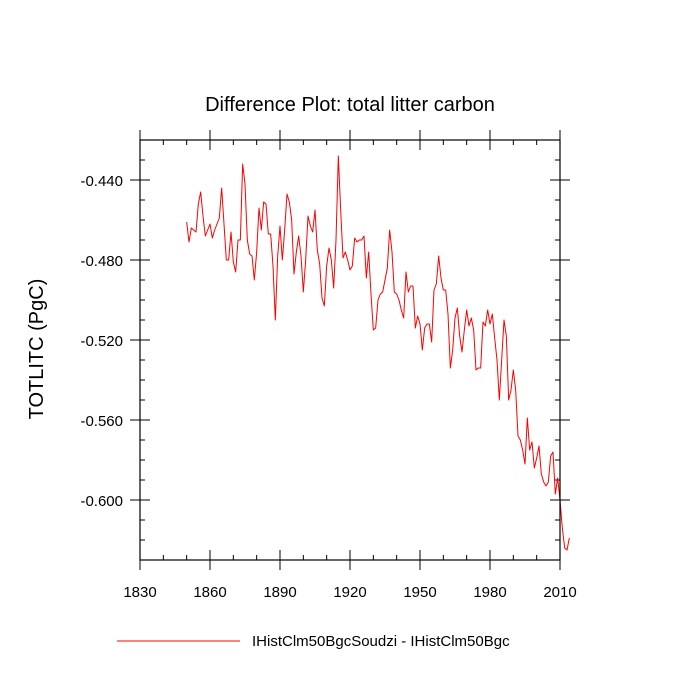 The height and width of the screenshot is (700, 700). Describe the element at coordinates (279, 592) in the screenshot. I see `x-tick-label: 1890` at that location.